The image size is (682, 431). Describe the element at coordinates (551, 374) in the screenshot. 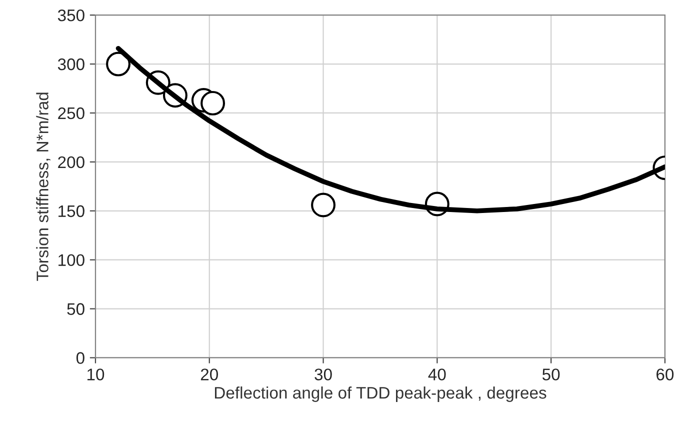

I see `x-tick-label: 50` at that location.